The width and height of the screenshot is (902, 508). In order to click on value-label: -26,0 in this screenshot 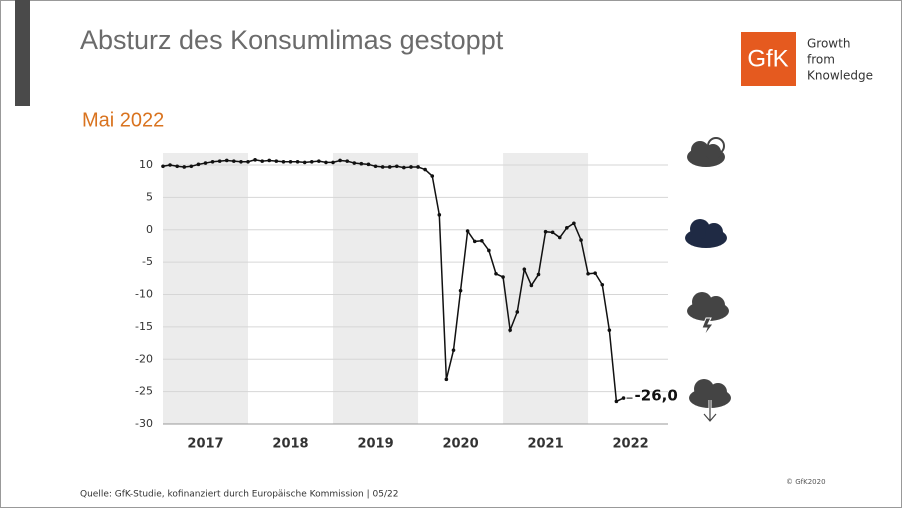, I will do `click(656, 396)`.